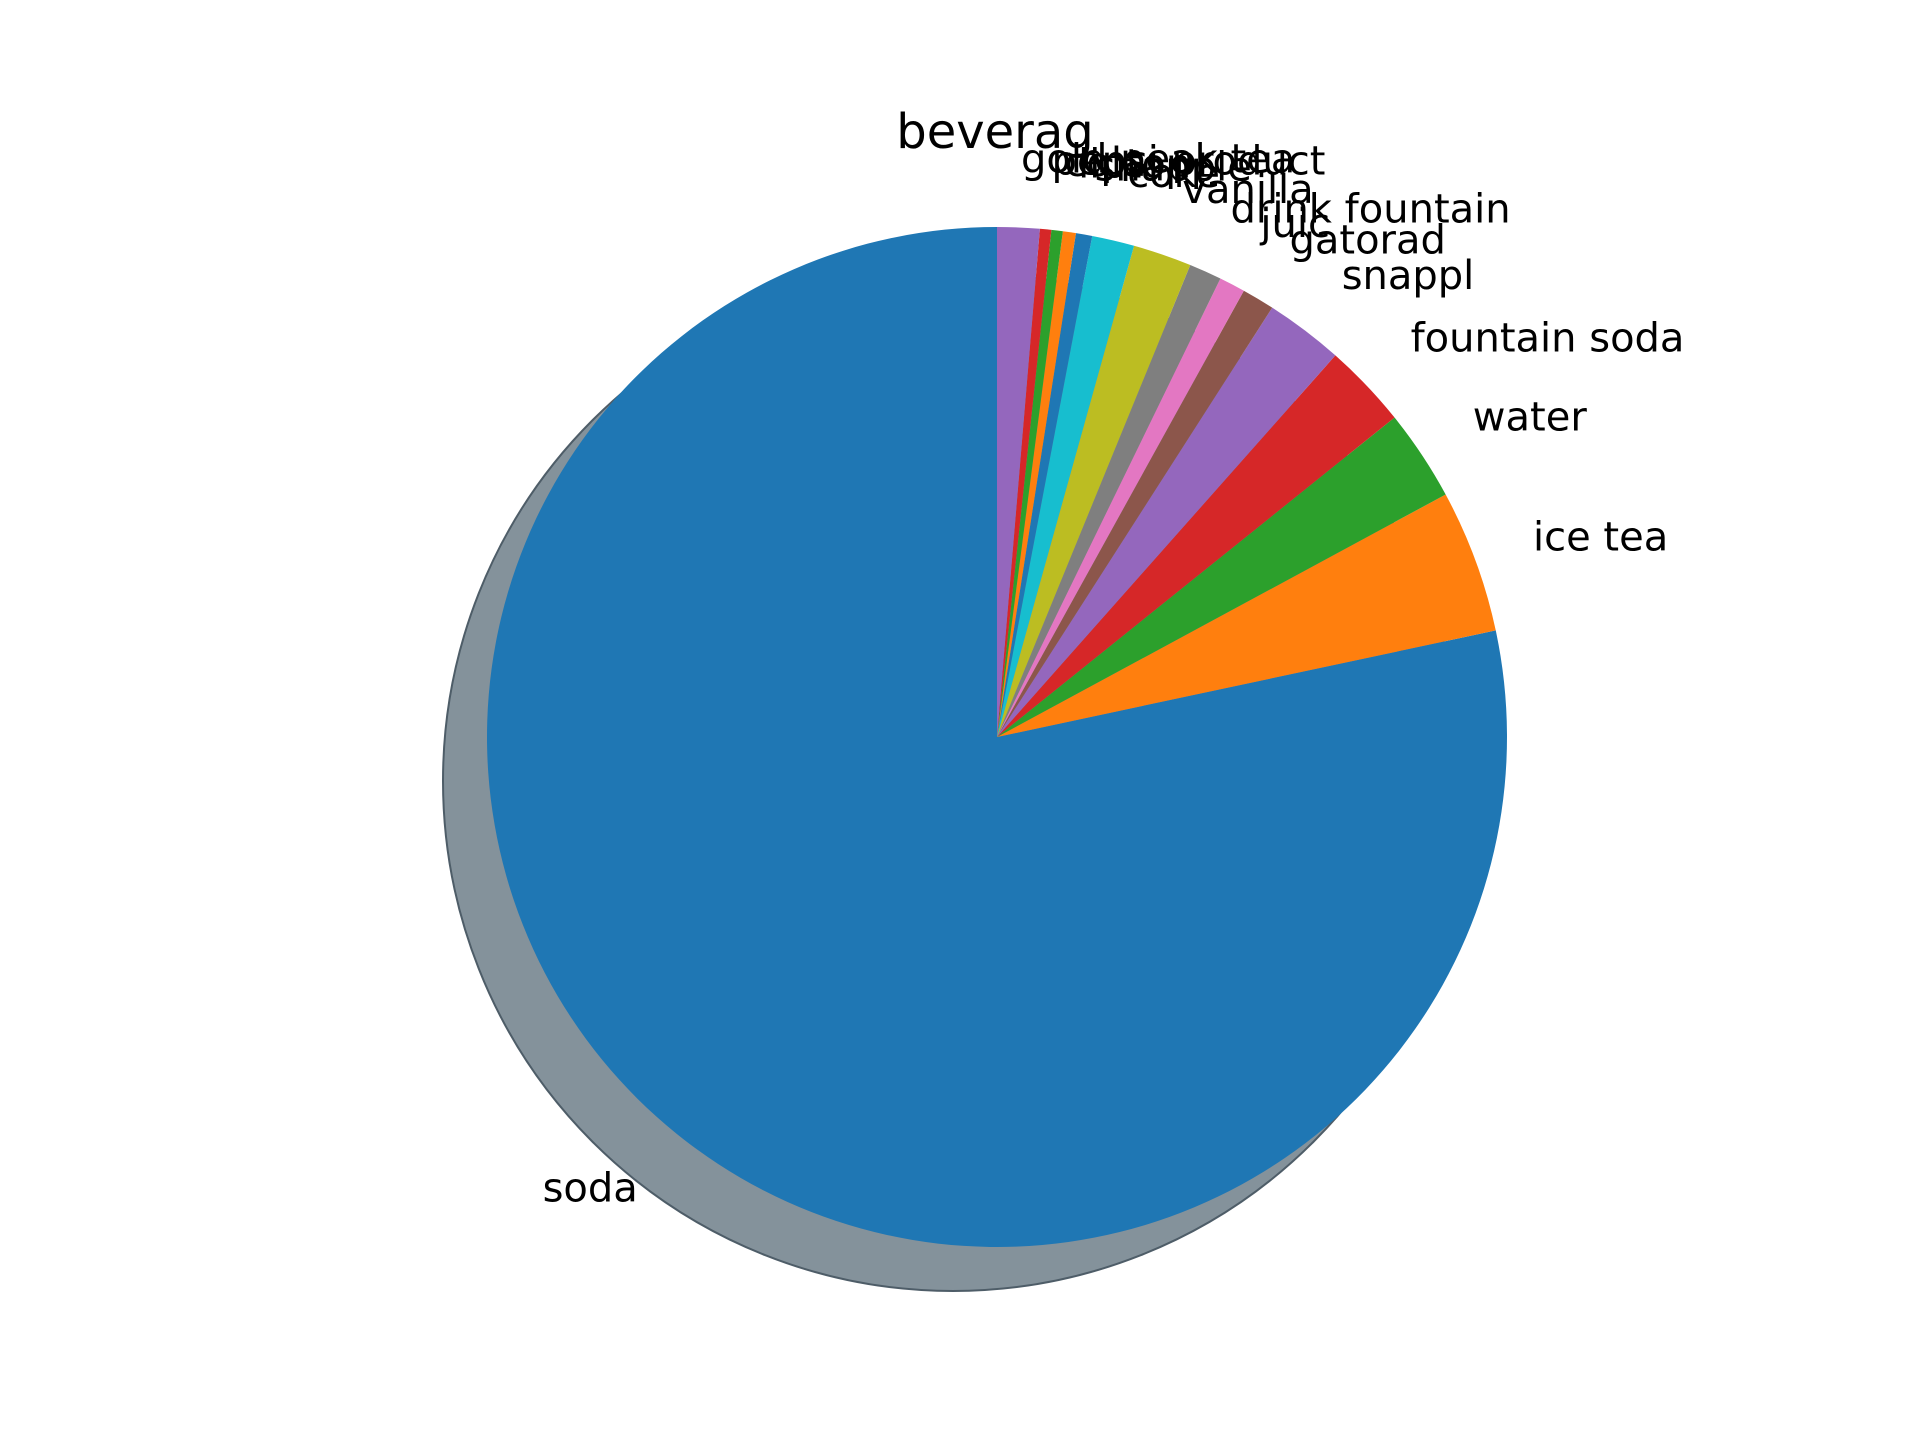  I want to click on slice-label-drink-fountain: drink fountain, so click(1371, 209).